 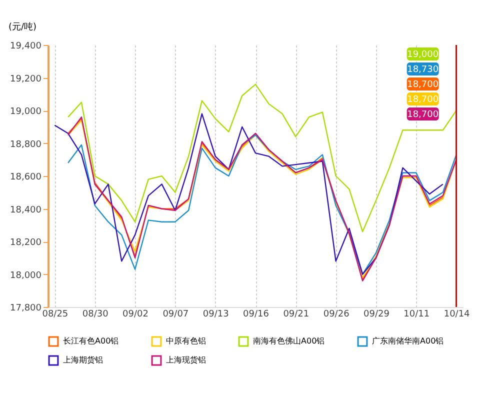 I want to click on legend-label: 上海现货铝, so click(x=186, y=360).